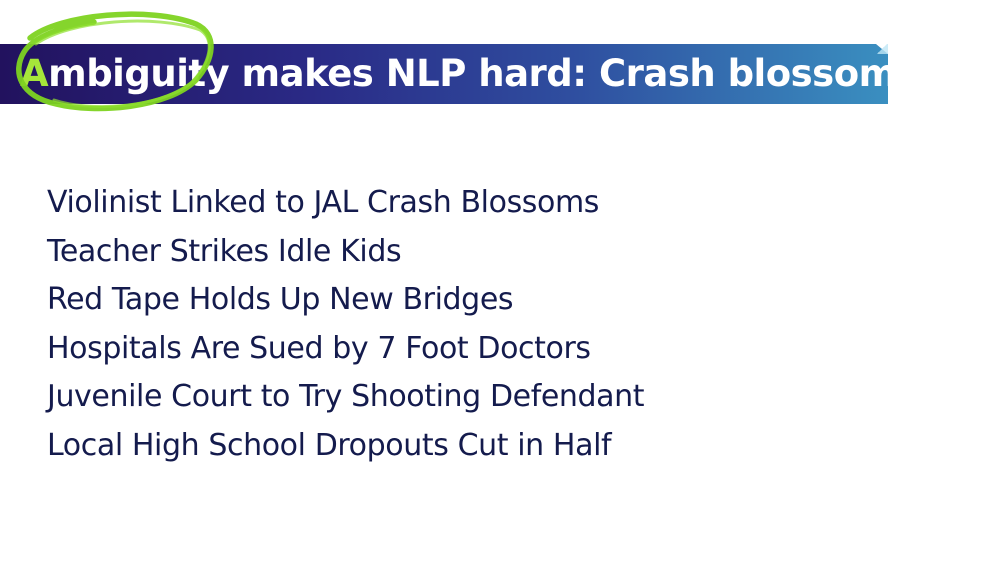 Image resolution: width=988 pixels, height=572 pixels. Describe the element at coordinates (483, 73) in the screenshot. I see `title-rest: mbiguity makes NLP hard: Crash blossoms` at that location.